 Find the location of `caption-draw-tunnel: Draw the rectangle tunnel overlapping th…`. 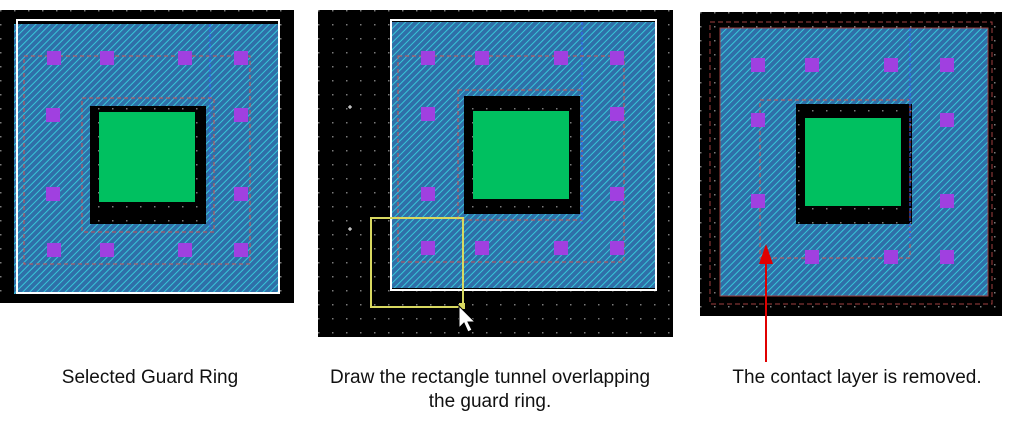

caption-draw-tunnel: Draw the rectangle tunnel overlapping th… is located at coordinates (490, 390).